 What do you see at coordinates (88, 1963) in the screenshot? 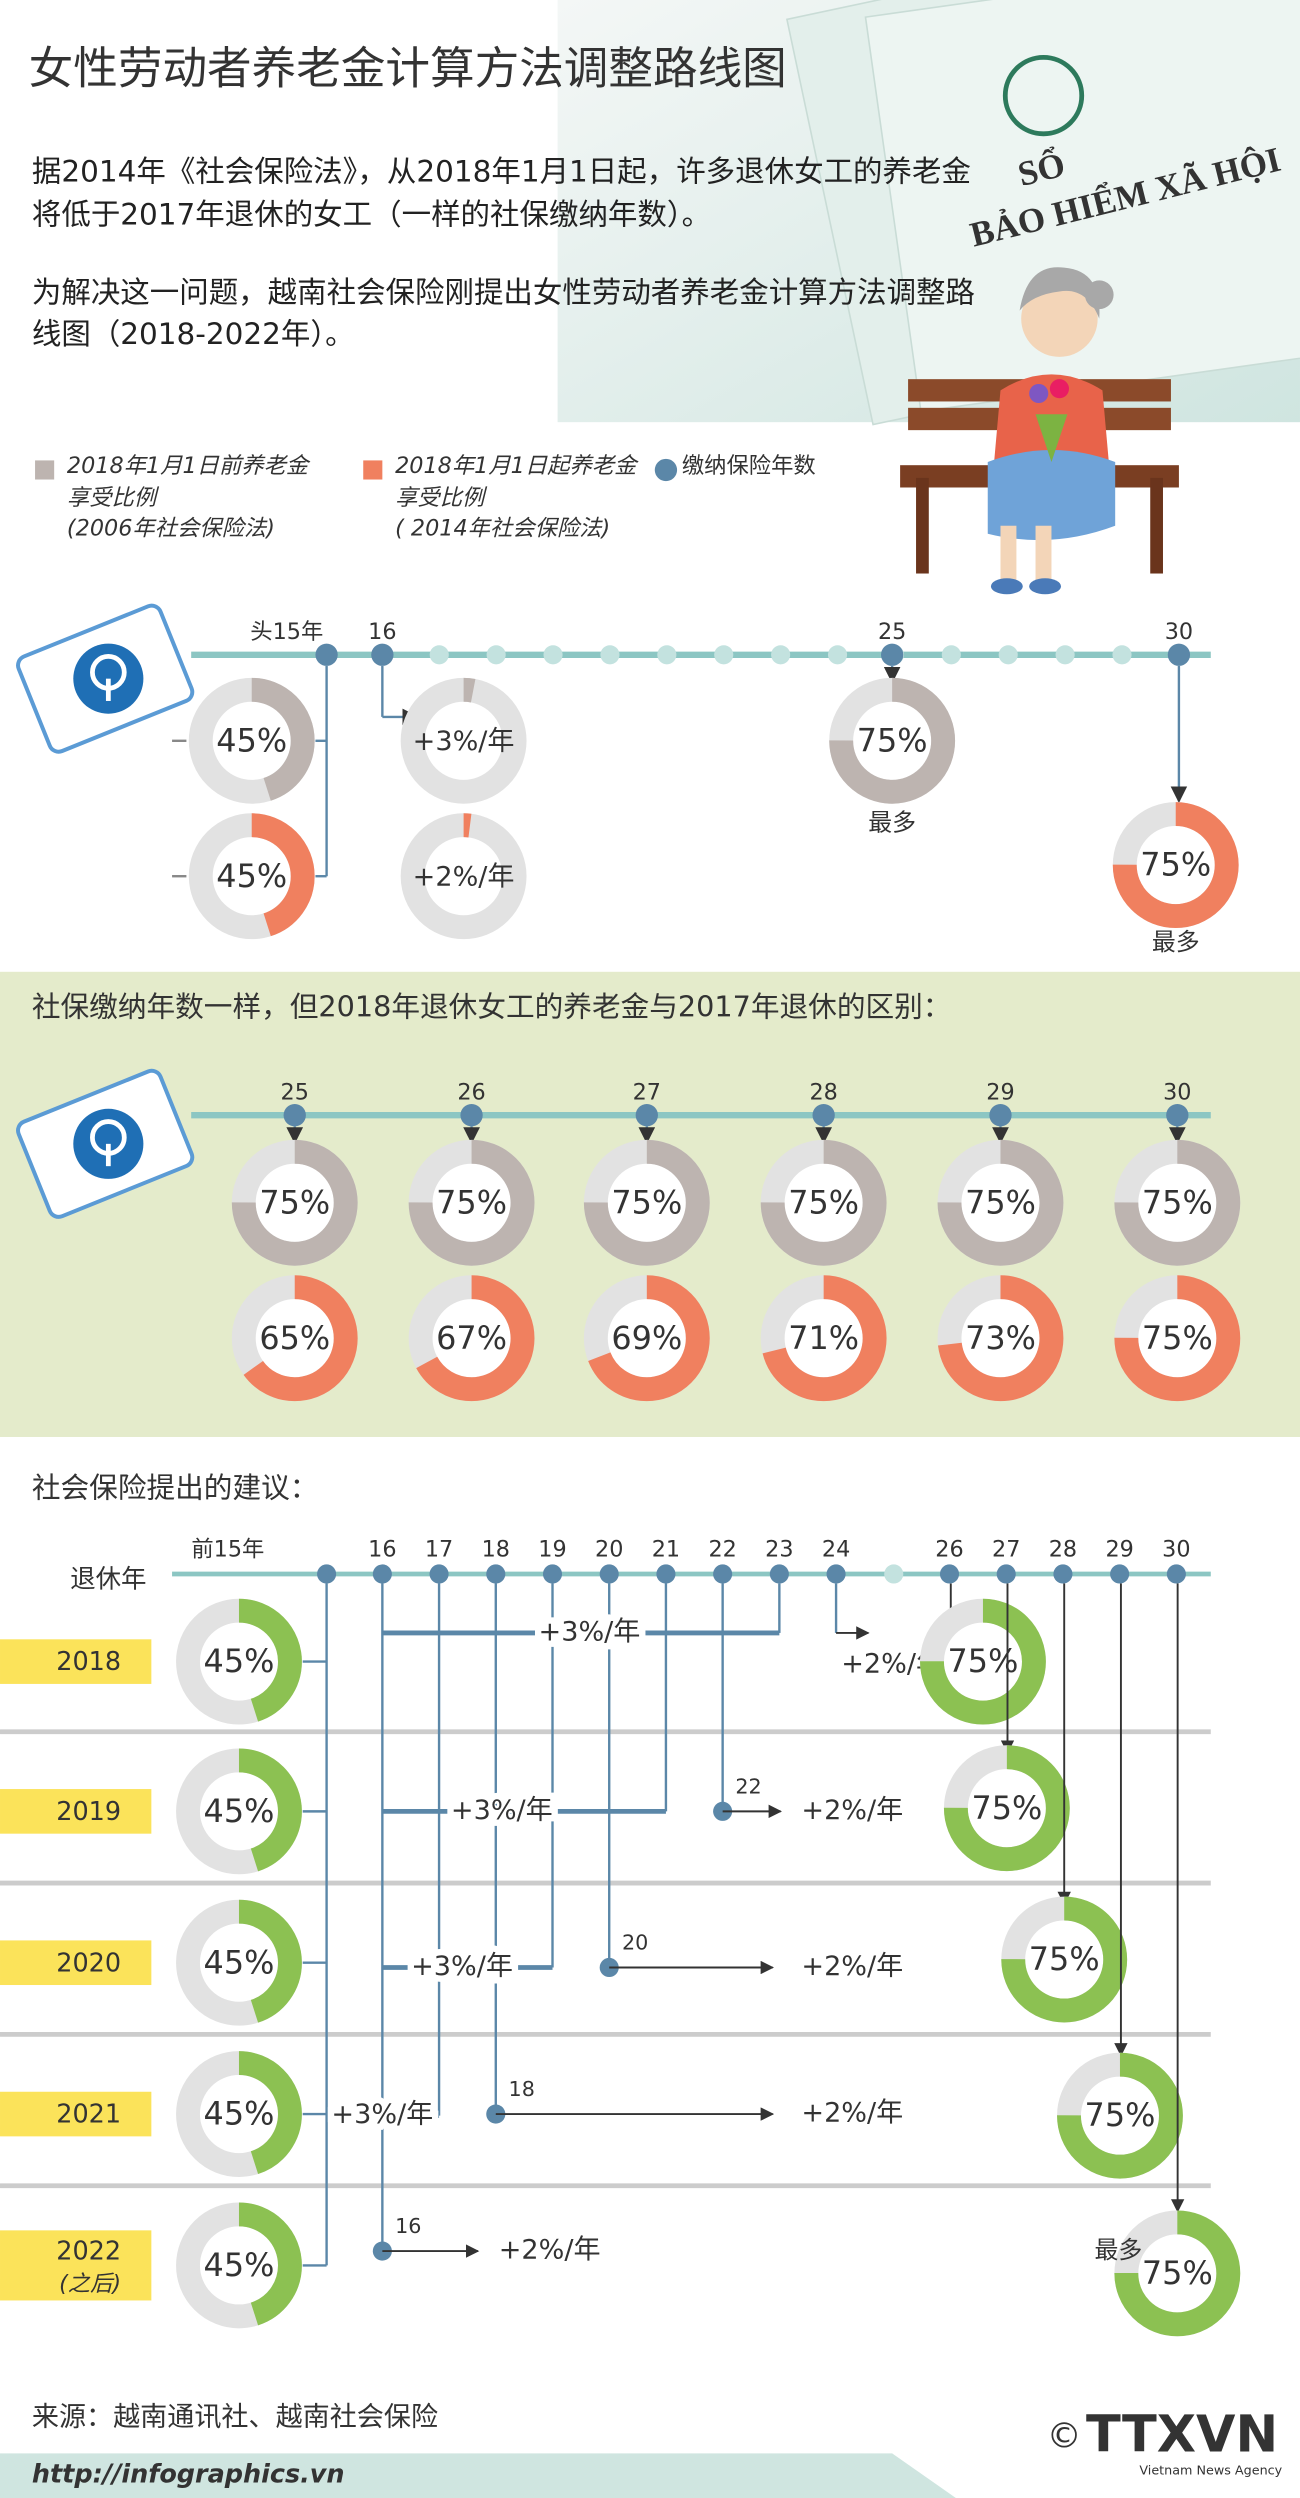
I see `row-year: 2020` at bounding box center [88, 1963].